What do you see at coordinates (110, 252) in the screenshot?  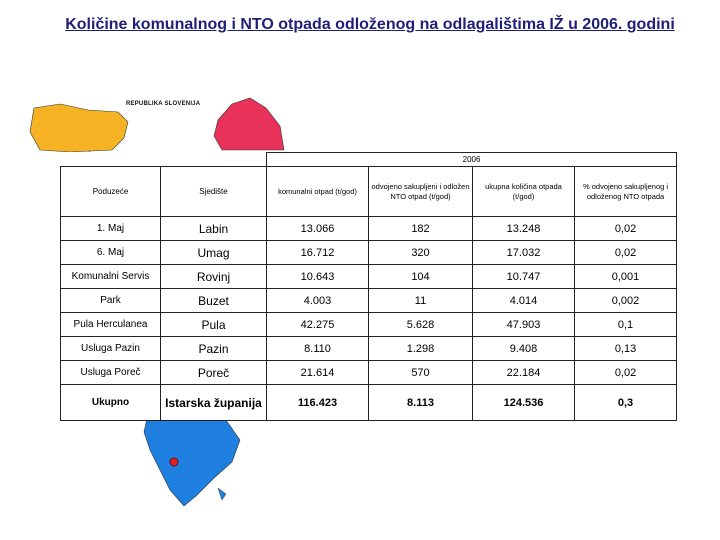 I see `cell-company: 6. Maj` at bounding box center [110, 252].